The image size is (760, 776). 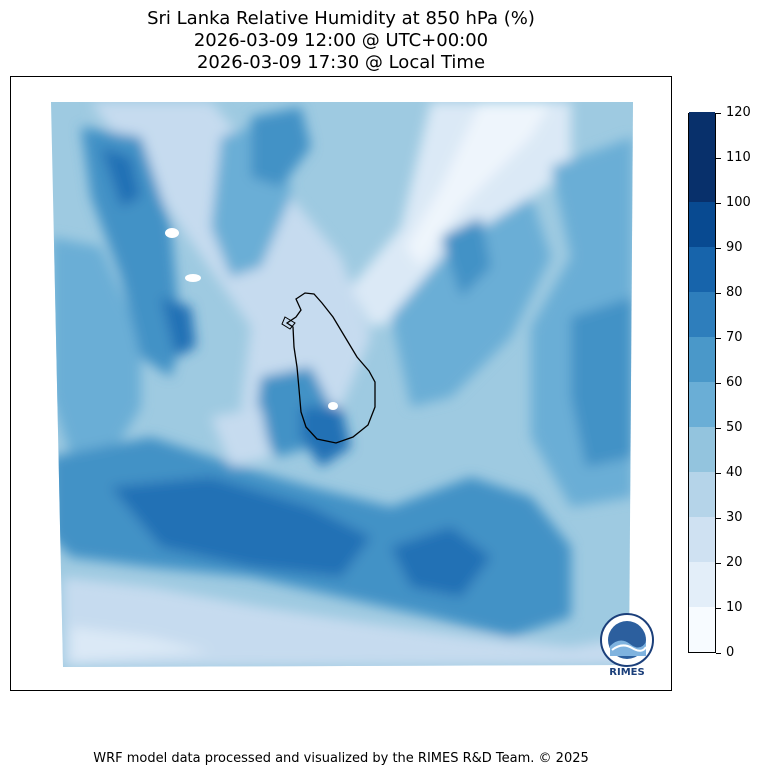 I want to click on map-subtitle-local: 2026-03-09 17:30 @ Local Time, so click(x=341, y=62).